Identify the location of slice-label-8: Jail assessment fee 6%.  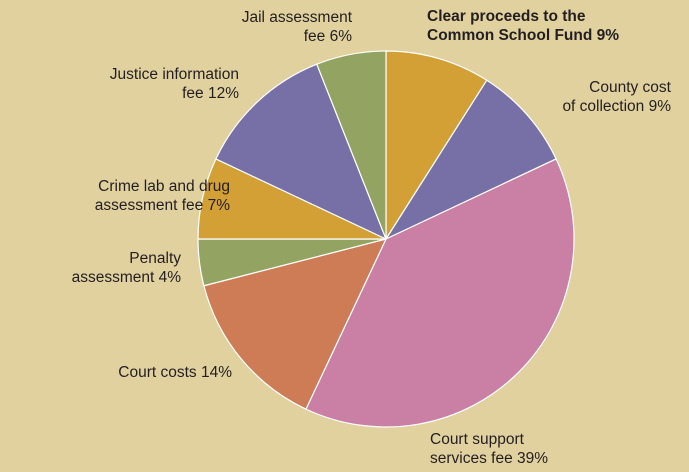
(297, 27).